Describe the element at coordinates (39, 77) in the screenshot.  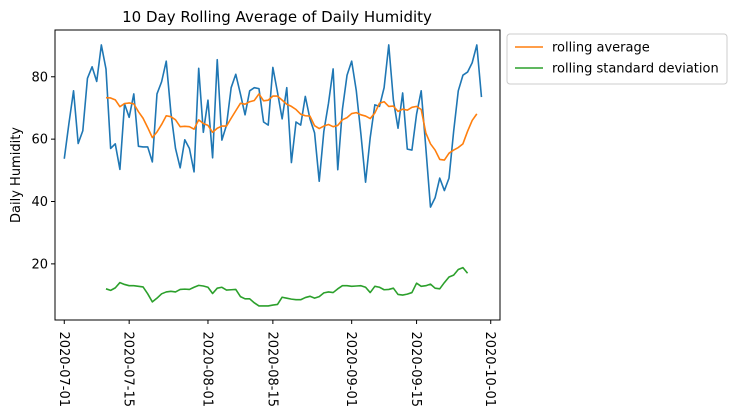
I see `y-tick-label: 80` at that location.